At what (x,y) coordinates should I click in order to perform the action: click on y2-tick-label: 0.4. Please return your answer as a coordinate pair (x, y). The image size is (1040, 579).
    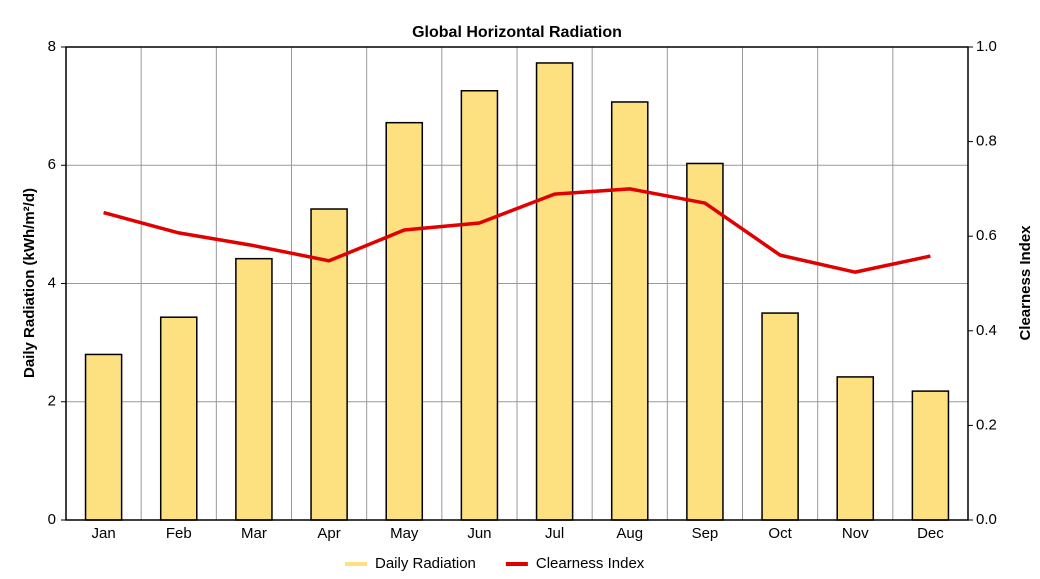
    Looking at the image, I should click on (986, 330).